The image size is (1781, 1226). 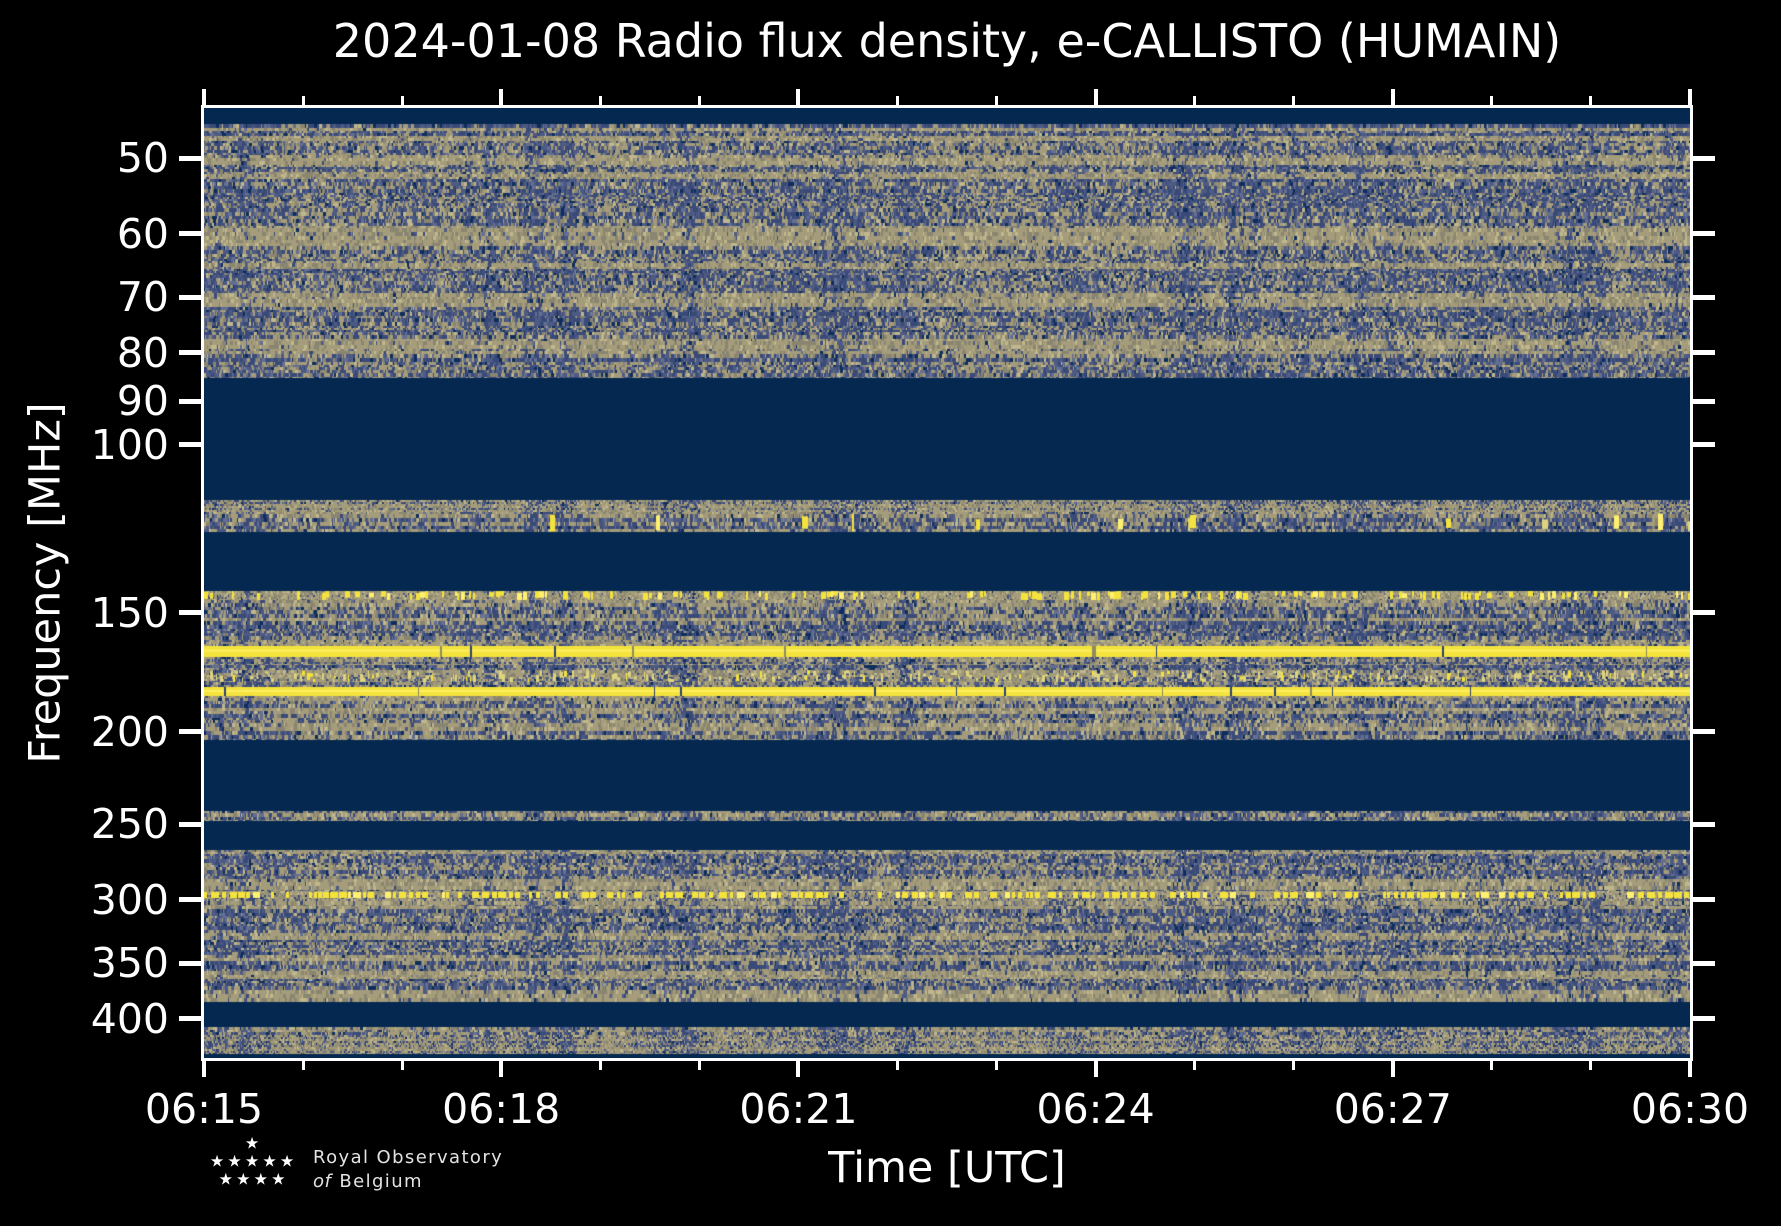 I want to click on rob-logo-text-of: of, so click(x=322, y=1181).